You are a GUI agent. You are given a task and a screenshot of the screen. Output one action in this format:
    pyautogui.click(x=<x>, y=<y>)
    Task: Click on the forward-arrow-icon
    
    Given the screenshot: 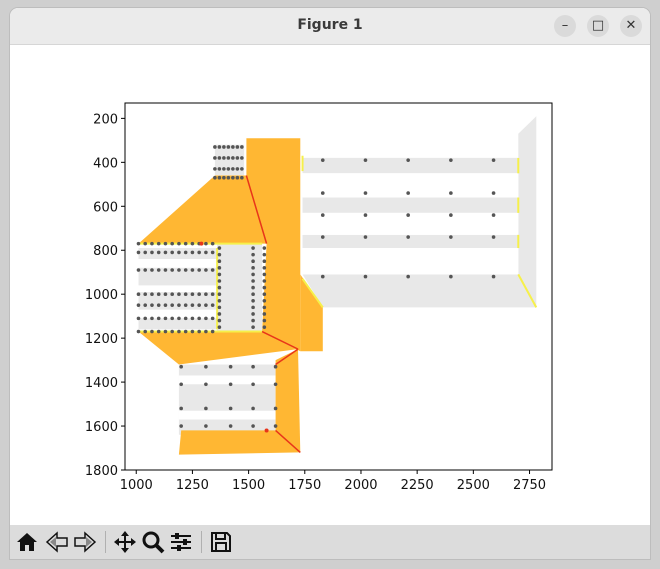 What is the action you would take?
    pyautogui.click(x=85, y=542)
    